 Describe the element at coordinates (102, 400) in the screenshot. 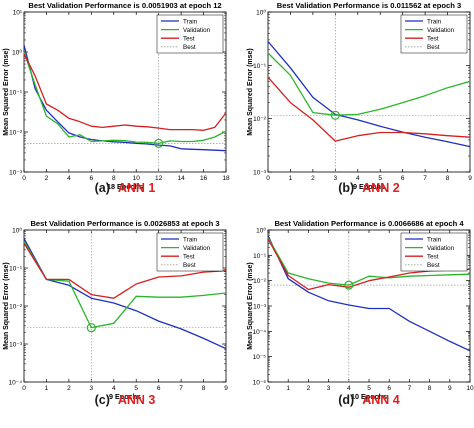

I see `caption-letter: (c)` at that location.